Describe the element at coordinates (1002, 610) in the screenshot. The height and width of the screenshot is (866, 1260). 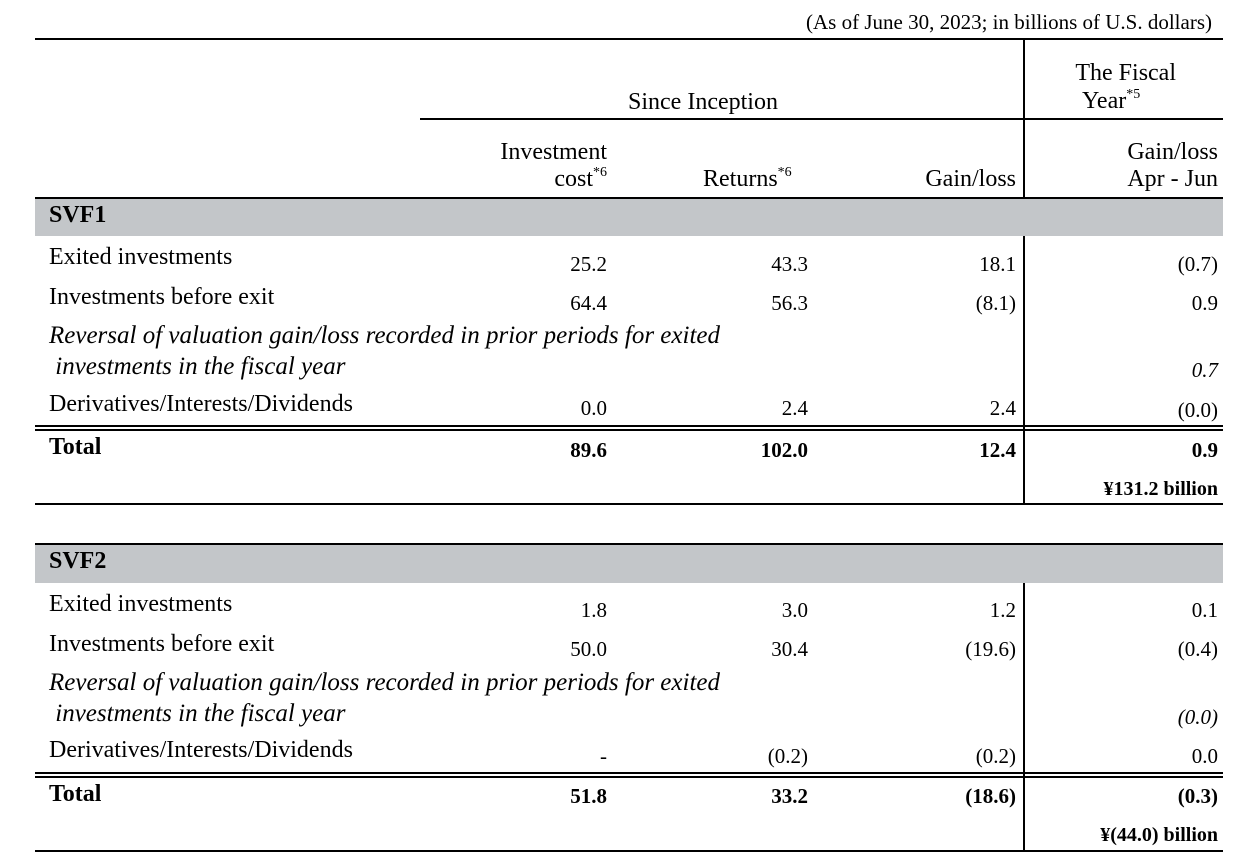
I see `cell-gainloss: 1.2` at that location.